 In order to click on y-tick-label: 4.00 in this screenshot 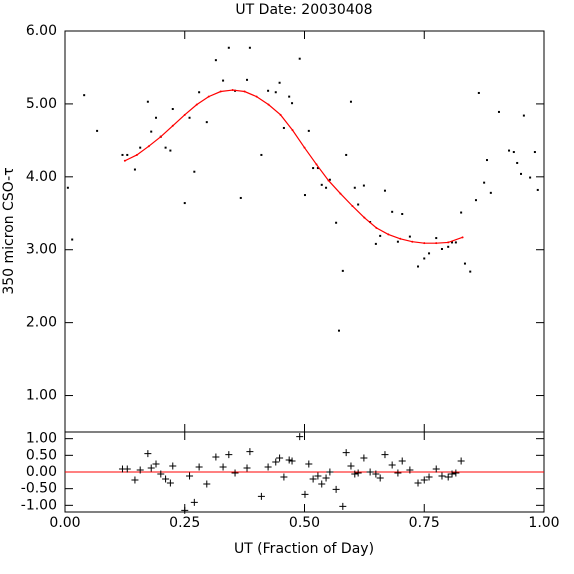, I will do `click(41, 177)`.